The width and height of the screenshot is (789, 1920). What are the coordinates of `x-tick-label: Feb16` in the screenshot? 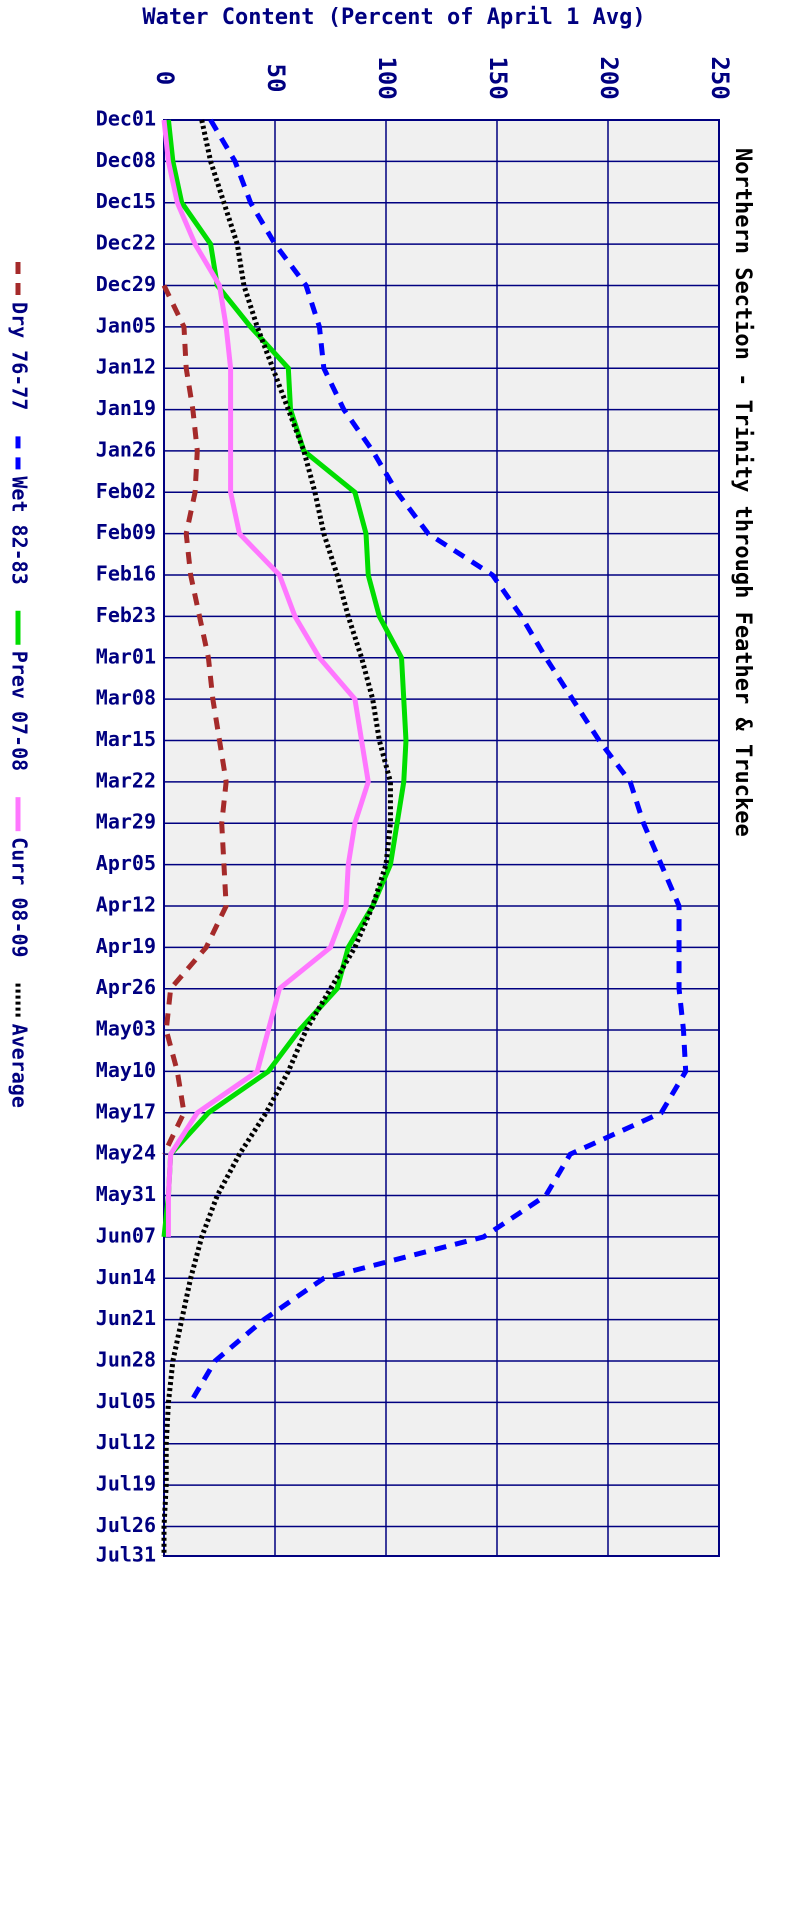 It's located at (126, 574).